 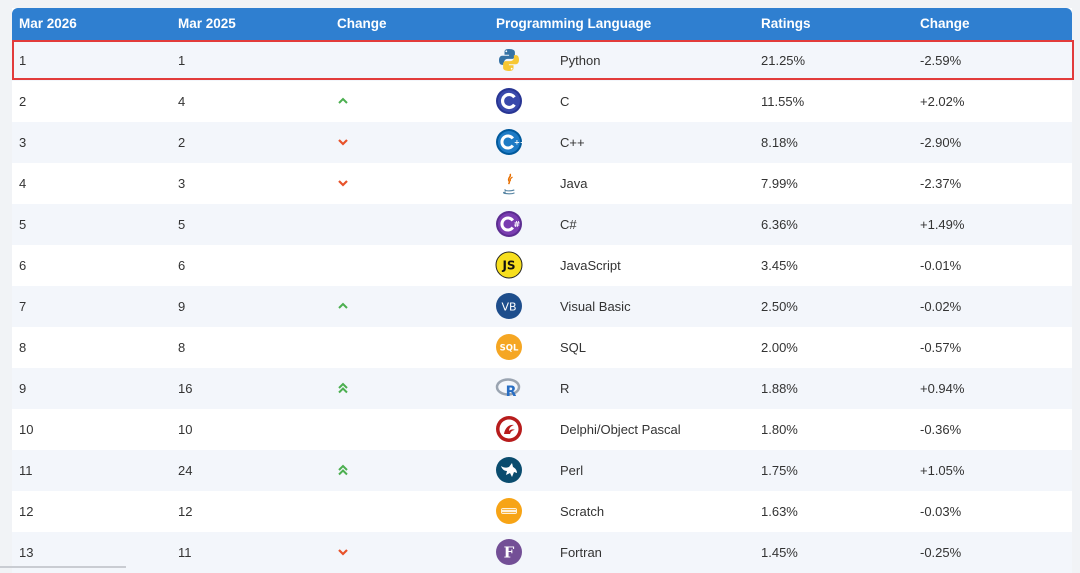 I want to click on rating-change: -0.01%, so click(x=940, y=265).